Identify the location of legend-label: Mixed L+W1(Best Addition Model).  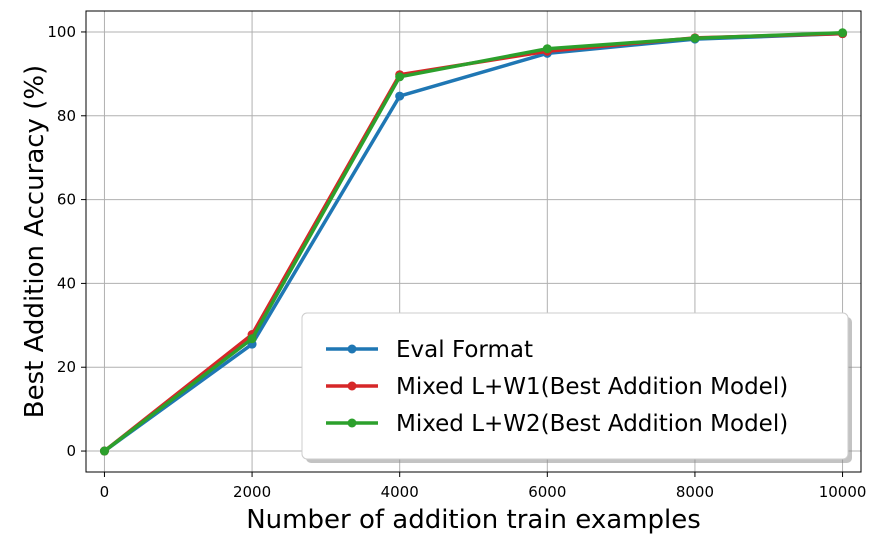
(592, 387).